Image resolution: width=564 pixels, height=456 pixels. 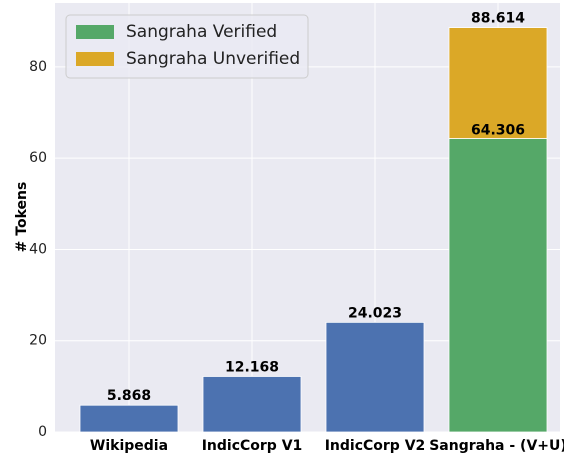 What do you see at coordinates (129, 446) in the screenshot?
I see `x-tick-label: Wikipedia` at bounding box center [129, 446].